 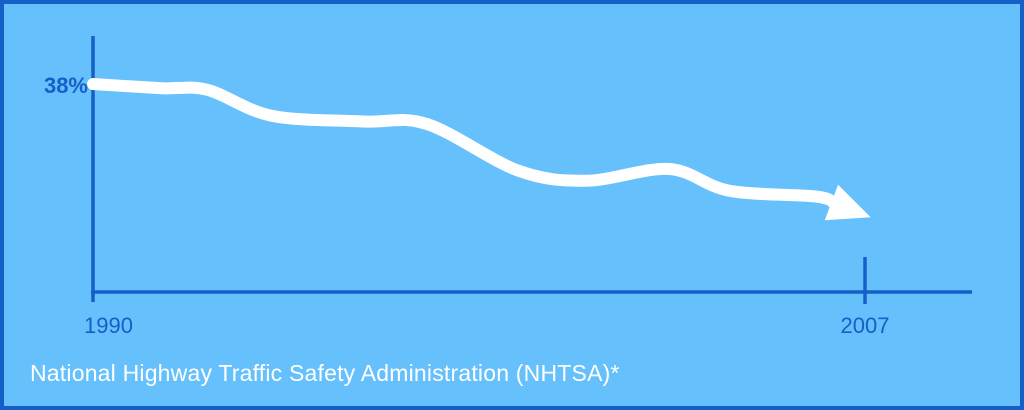 I want to click on y-tick-label-start: 38%, so click(x=66, y=85).